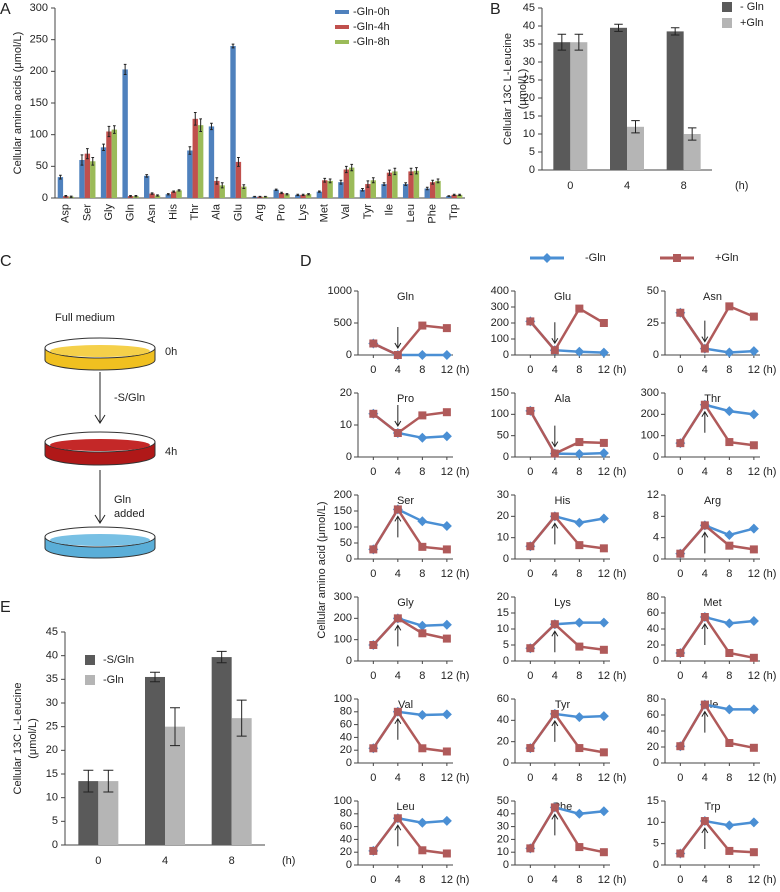  I want to click on x-tick-label: Gly, so click(109, 212).